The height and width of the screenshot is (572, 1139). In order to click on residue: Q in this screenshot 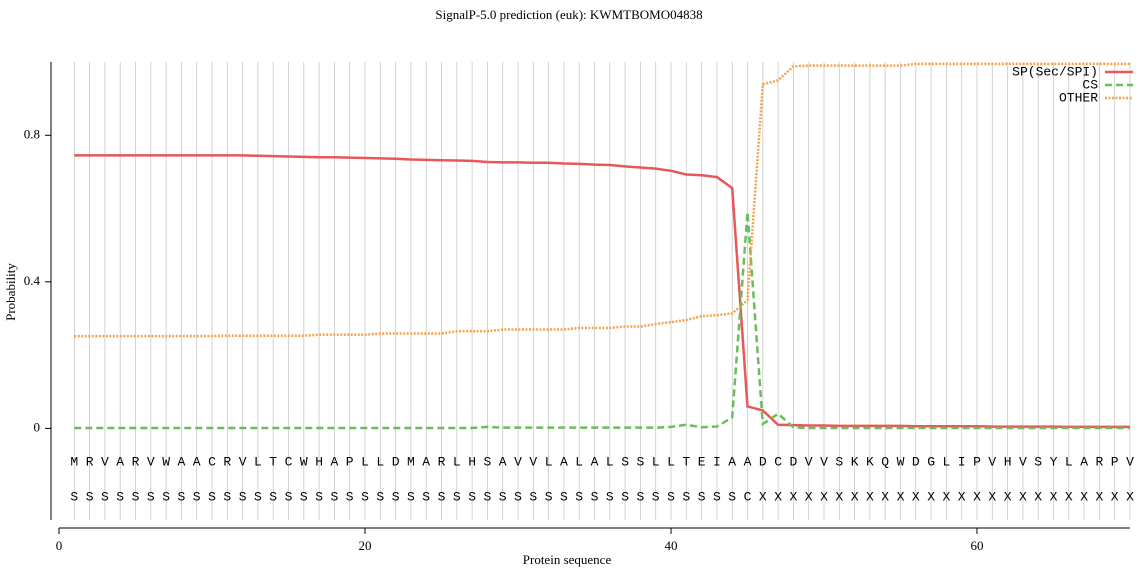, I will do `click(885, 461)`.